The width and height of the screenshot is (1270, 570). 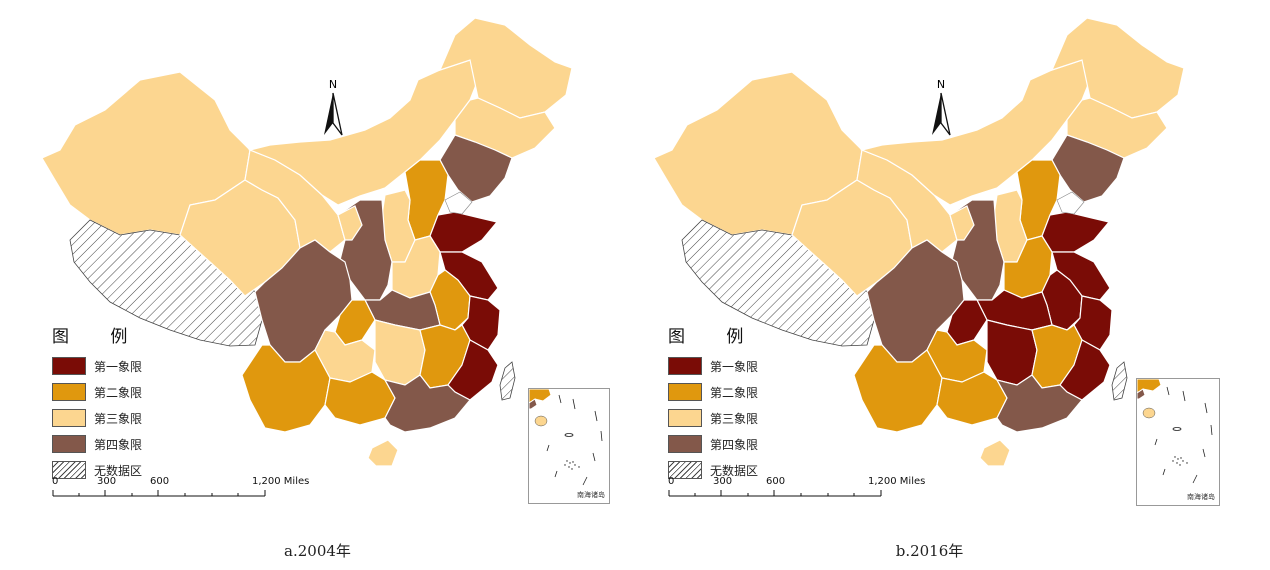 I want to click on panel-caption: b.2016年, so click(x=929, y=551).